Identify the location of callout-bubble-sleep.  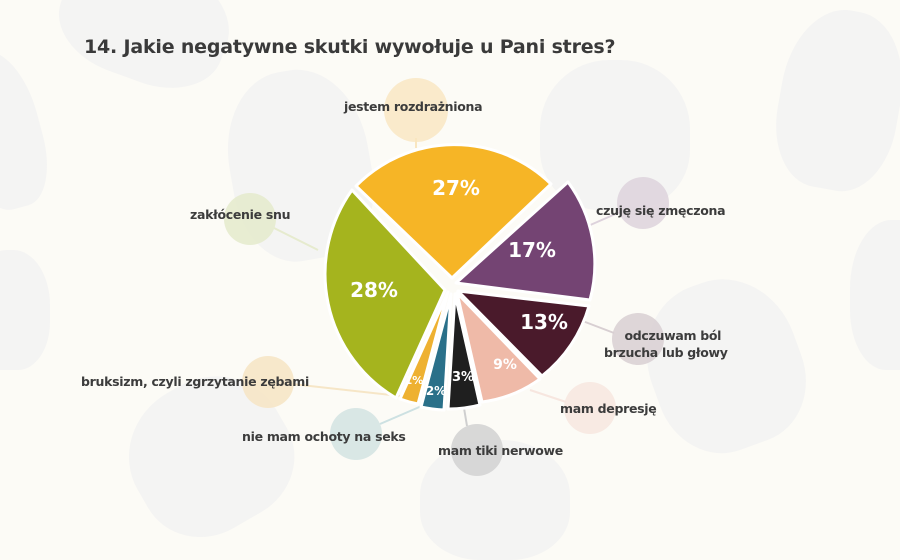
(250, 219).